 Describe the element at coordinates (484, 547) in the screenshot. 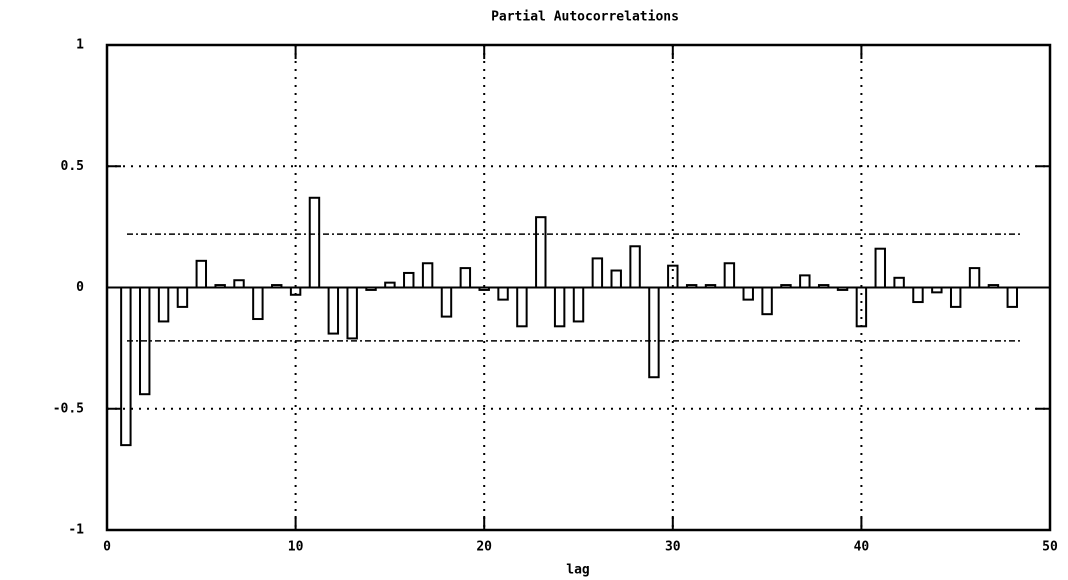

I see `x-tick-label: 20` at that location.